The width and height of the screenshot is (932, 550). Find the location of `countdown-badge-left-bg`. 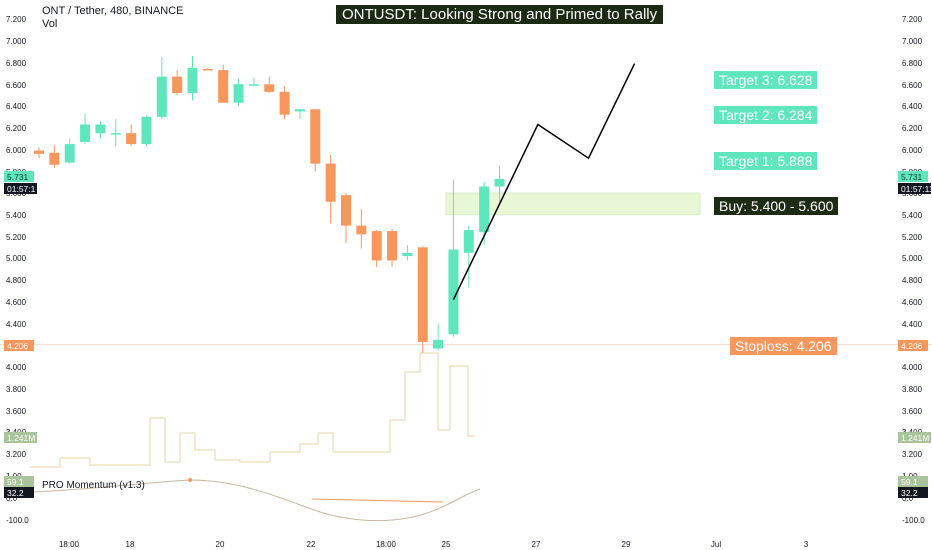

countdown-badge-left-bg is located at coordinates (20, 188).